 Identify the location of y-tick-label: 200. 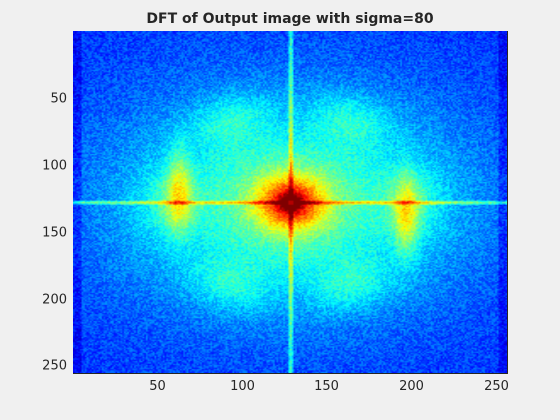
(54, 300).